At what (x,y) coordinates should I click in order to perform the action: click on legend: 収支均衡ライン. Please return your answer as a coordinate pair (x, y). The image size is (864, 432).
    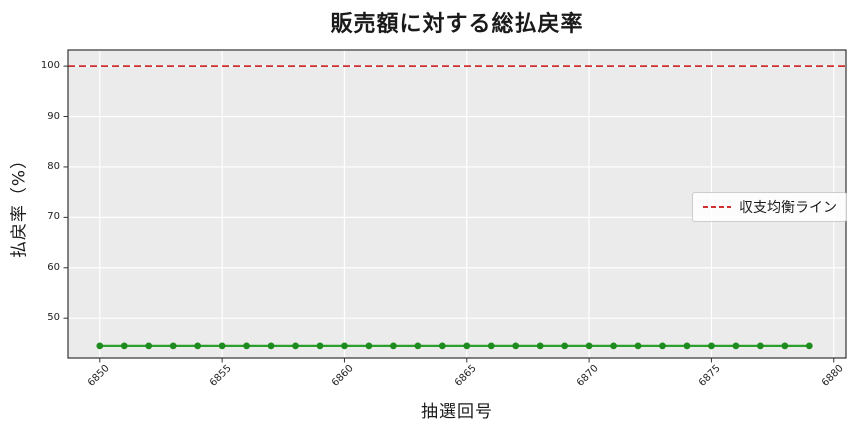
    Looking at the image, I should click on (769, 207).